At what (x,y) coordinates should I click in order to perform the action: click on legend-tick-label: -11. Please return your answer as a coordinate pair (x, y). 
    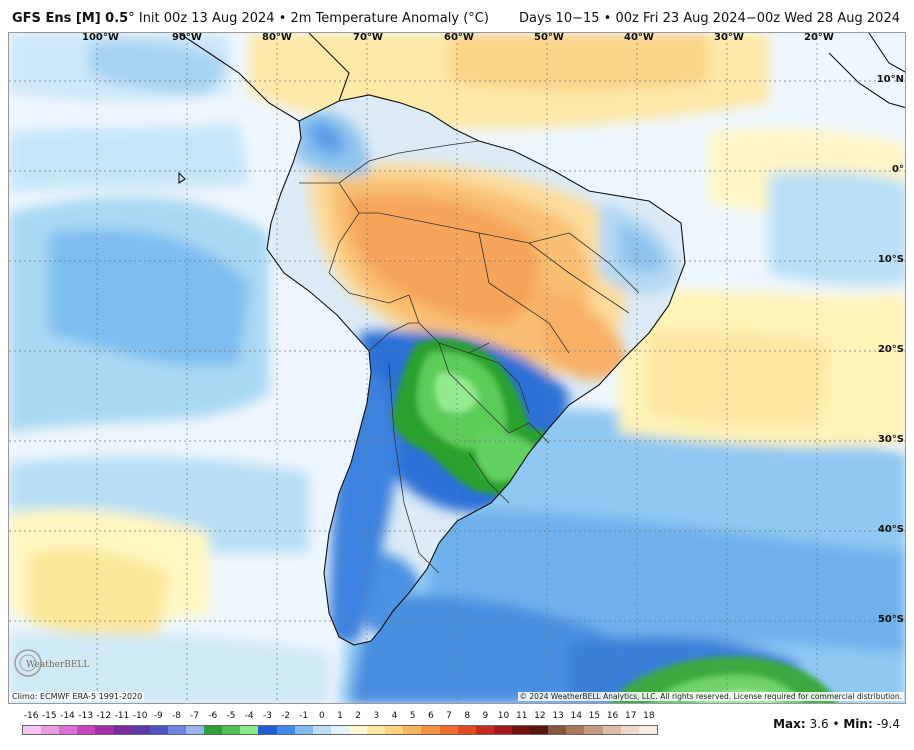
    Looking at the image, I should click on (122, 716).